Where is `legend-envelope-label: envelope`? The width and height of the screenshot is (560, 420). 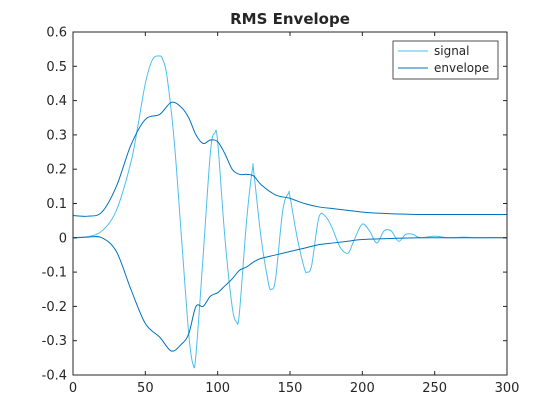 legend-envelope-label: envelope is located at coordinates (461, 68).